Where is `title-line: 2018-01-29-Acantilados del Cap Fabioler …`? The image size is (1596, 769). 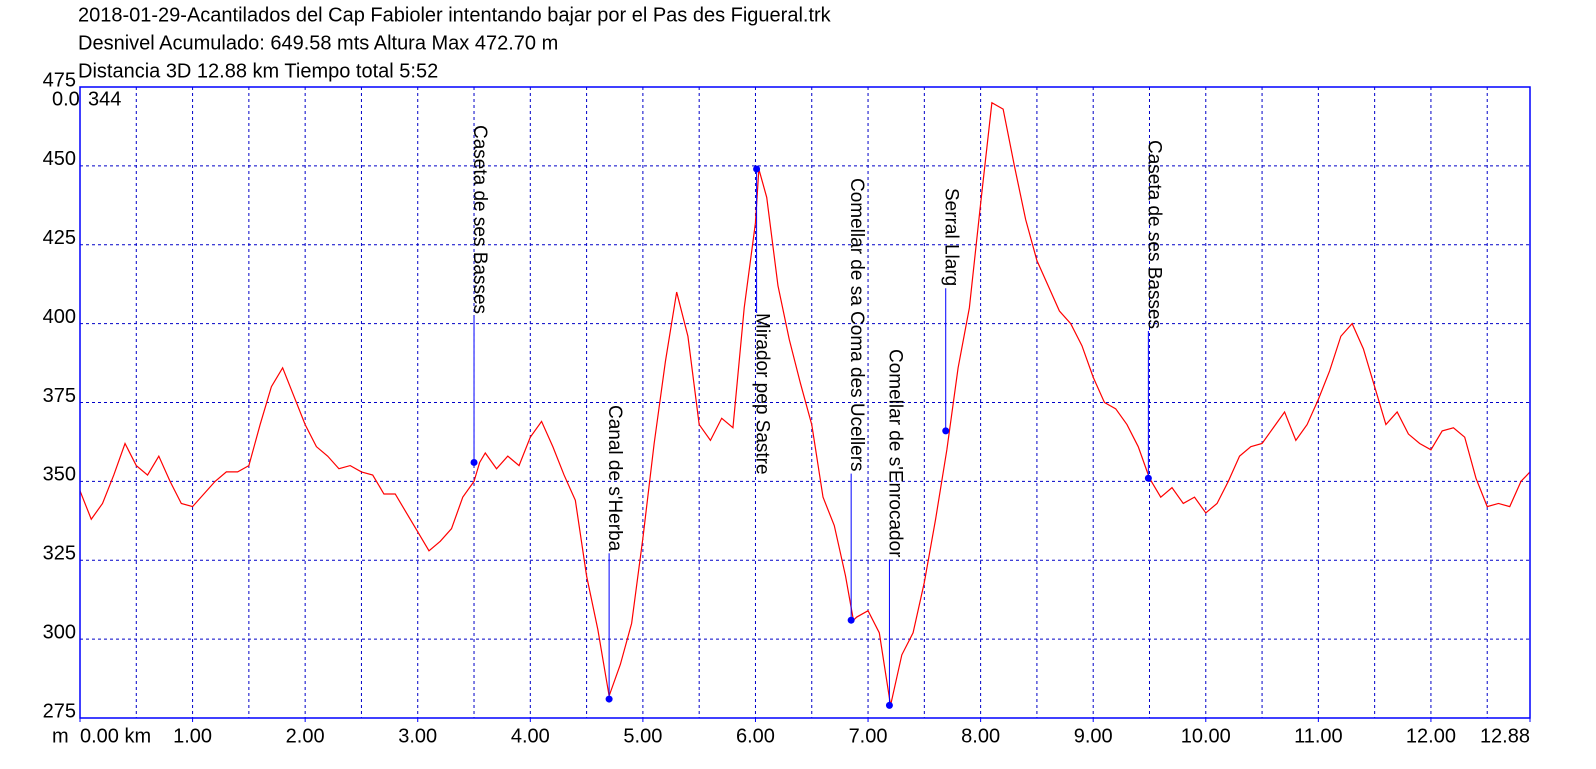 title-line: 2018-01-29-Acantilados del Cap Fabioler … is located at coordinates (455, 15).